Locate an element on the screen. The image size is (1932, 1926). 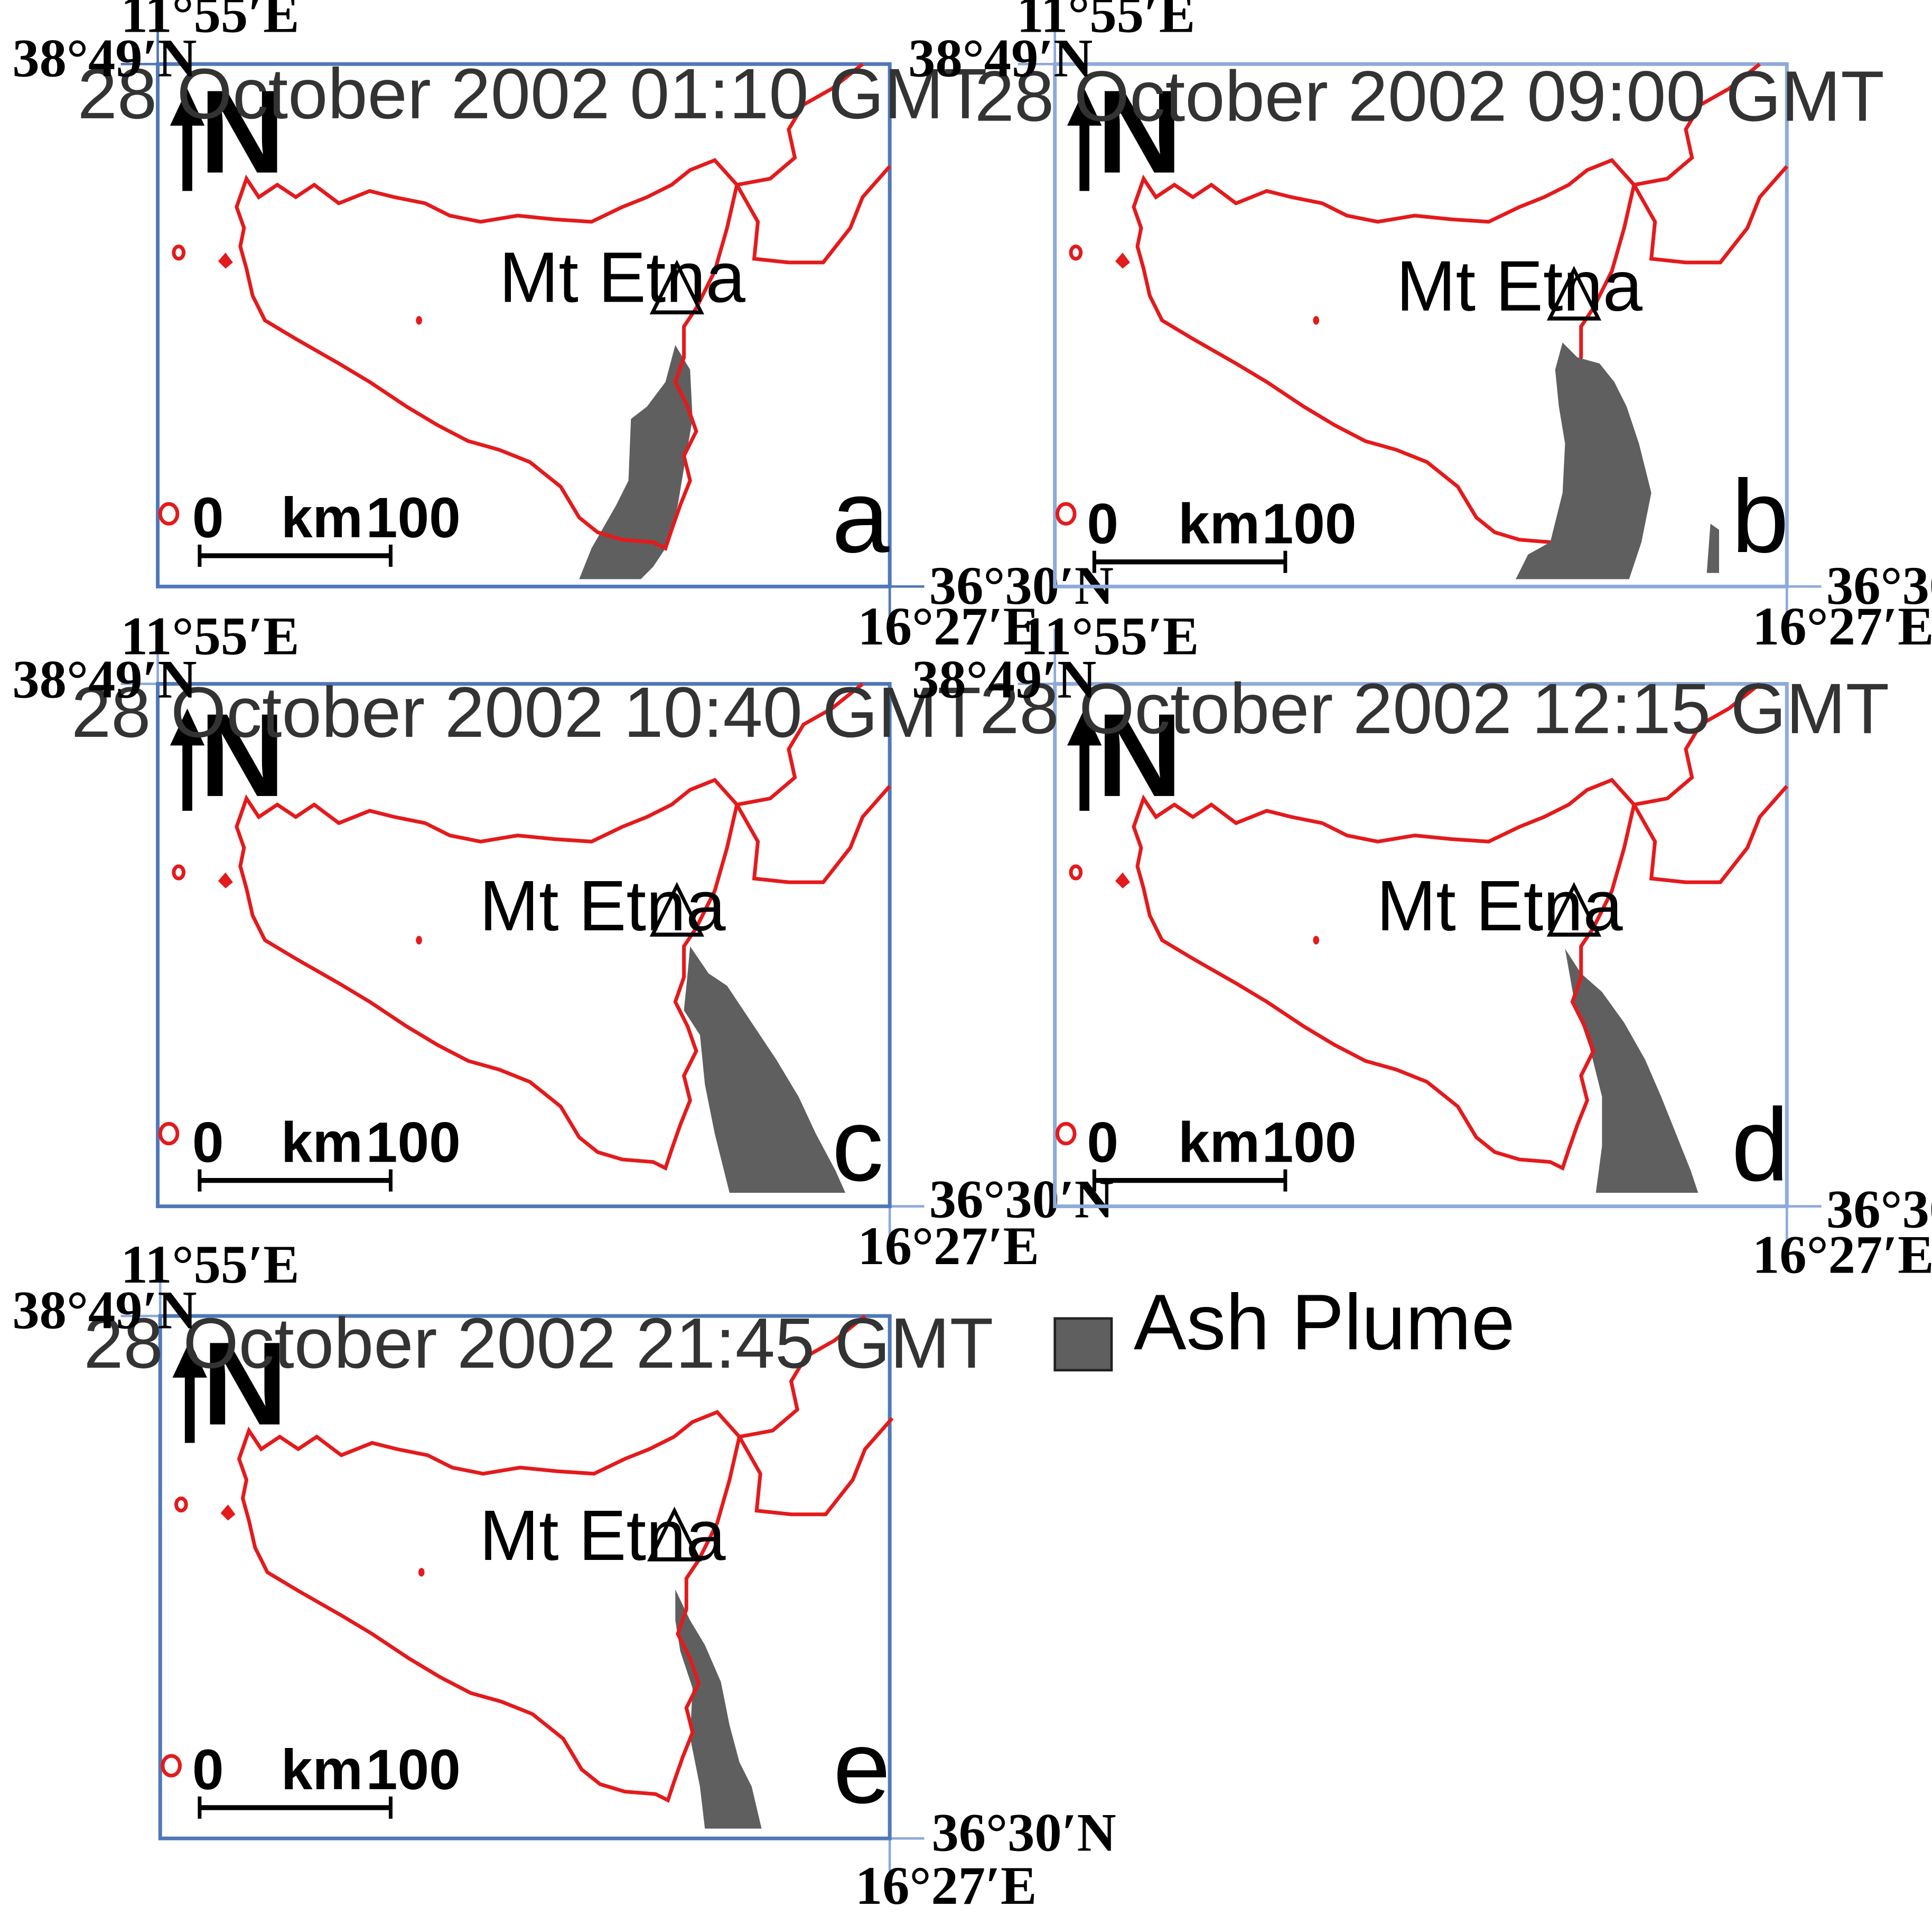
timestamp: 28 October 2002 09:00 GMT is located at coordinates (1429, 96).